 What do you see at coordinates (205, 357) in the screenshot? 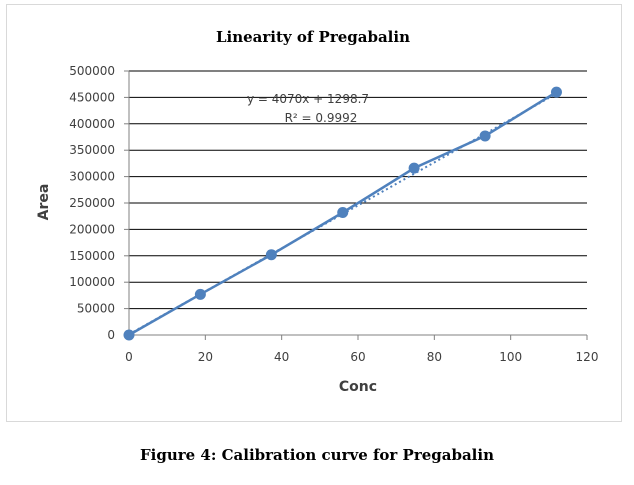
I see `x-tick-label: 20` at bounding box center [205, 357].